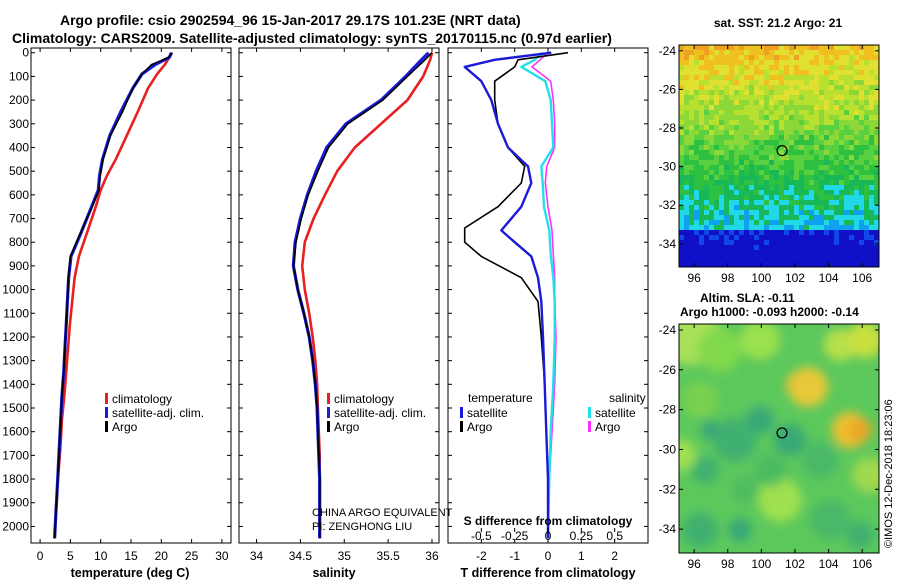  I want to click on sla-map-frame, so click(779, 438).